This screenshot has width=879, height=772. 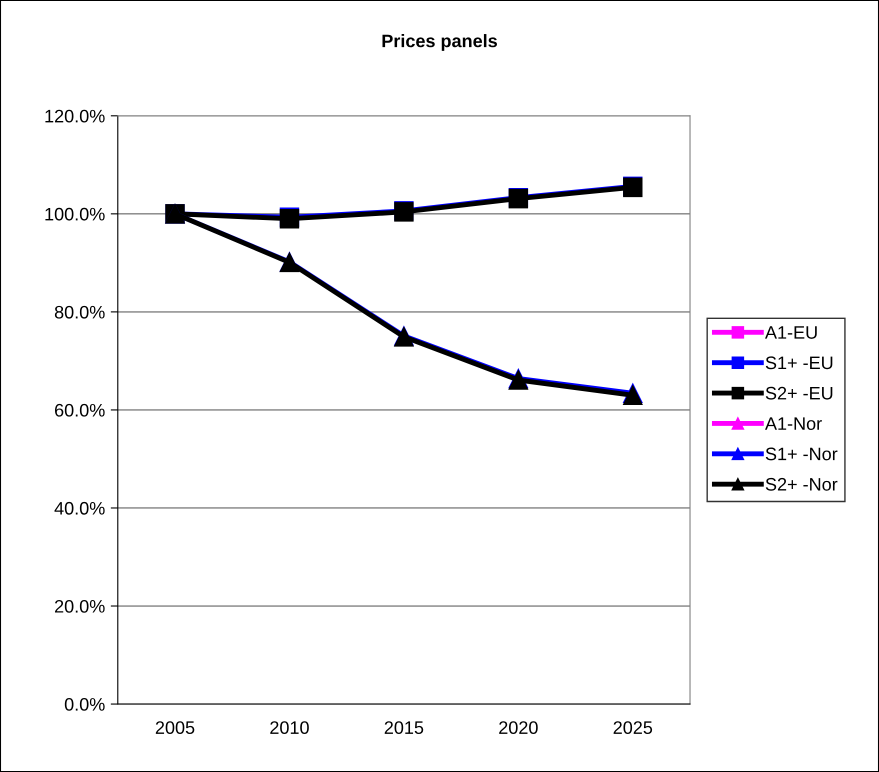 I want to click on x-tick-label: 2025, so click(x=633, y=727).